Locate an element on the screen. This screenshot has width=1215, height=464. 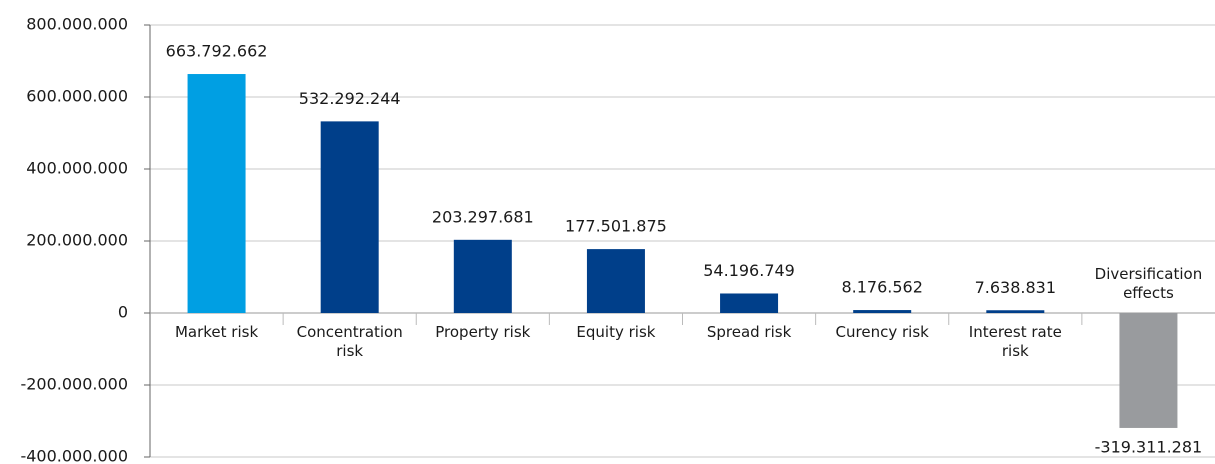
x-tick-label: Property risk is located at coordinates (483, 332).